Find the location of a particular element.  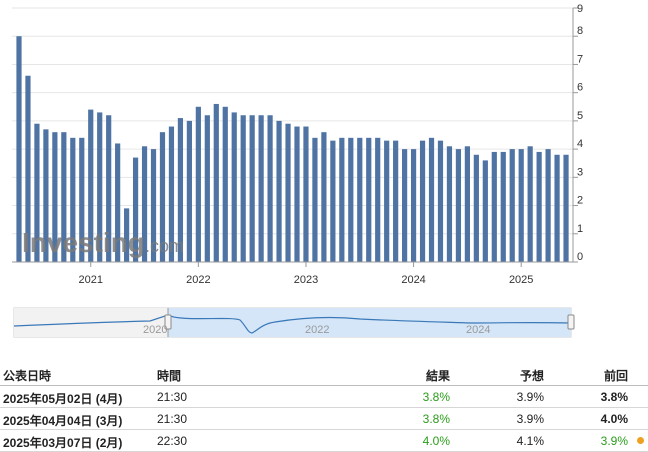

y-axis: 0 1 2 3 4 5 6 7 8 9 is located at coordinates (577, 133).